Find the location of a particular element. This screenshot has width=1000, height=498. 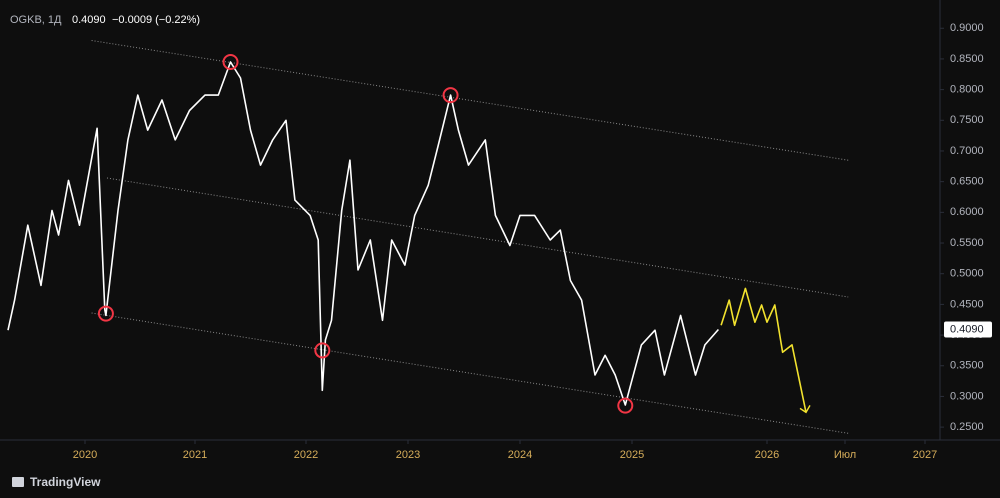

y-tick-label: 0.3000 is located at coordinates (967, 396).